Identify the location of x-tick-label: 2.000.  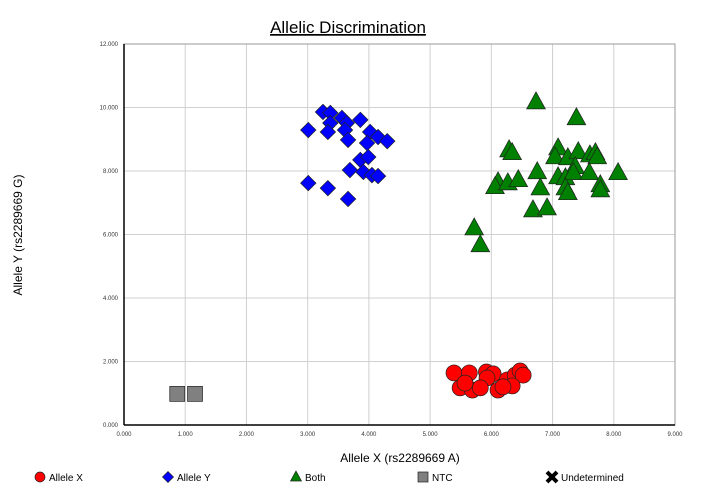
(247, 435).